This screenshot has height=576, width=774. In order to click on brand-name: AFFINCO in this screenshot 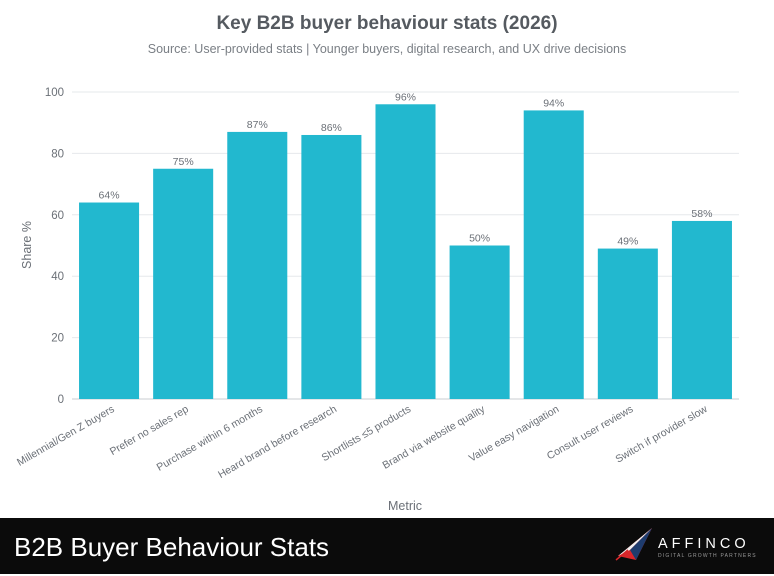, I will do `click(704, 544)`.